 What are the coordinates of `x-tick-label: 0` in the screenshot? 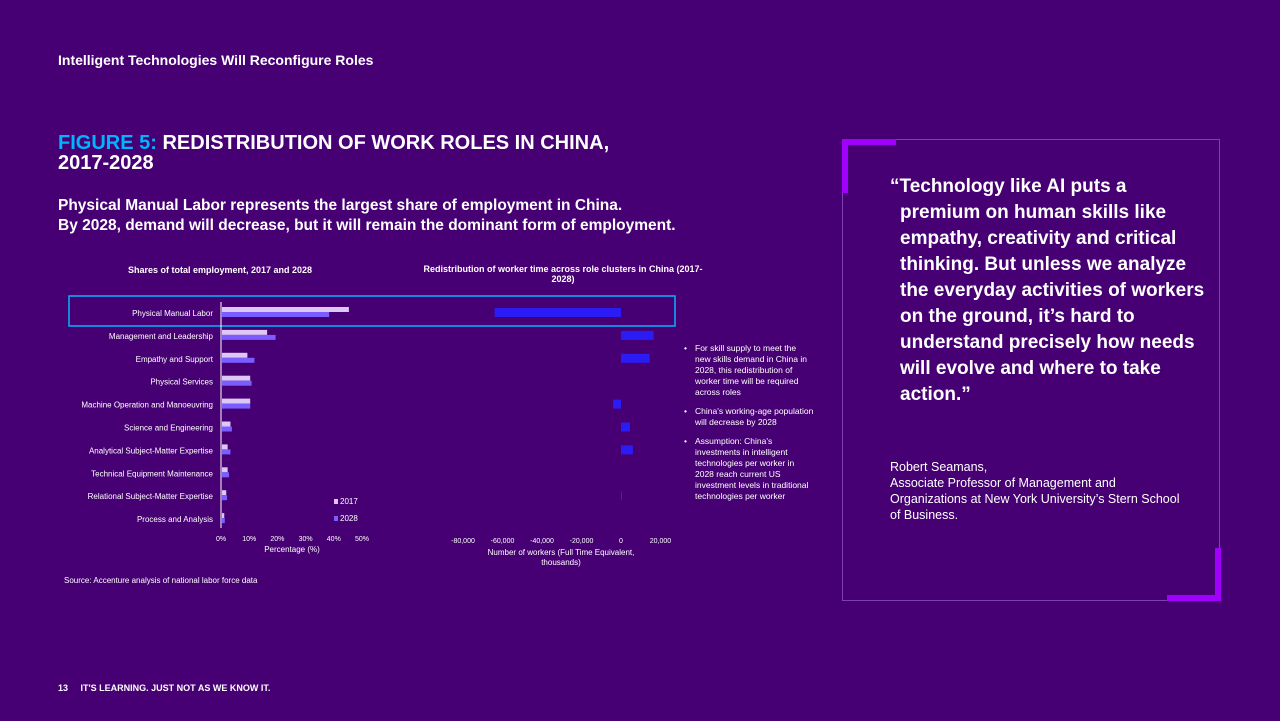 It's located at (621, 541).